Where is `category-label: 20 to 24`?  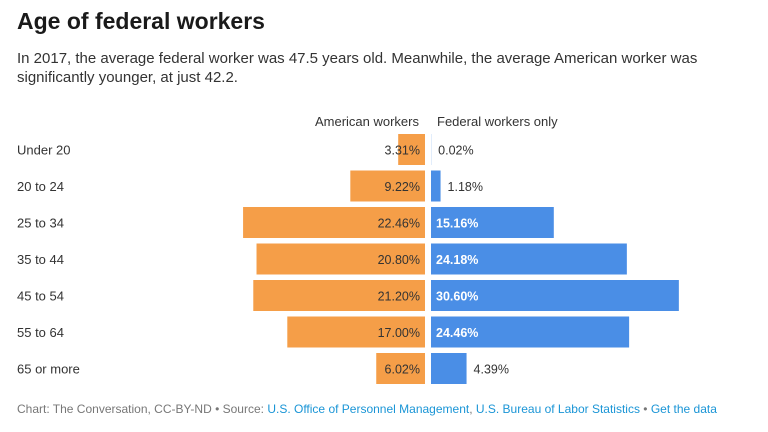
category-label: 20 to 24 is located at coordinates (40, 186).